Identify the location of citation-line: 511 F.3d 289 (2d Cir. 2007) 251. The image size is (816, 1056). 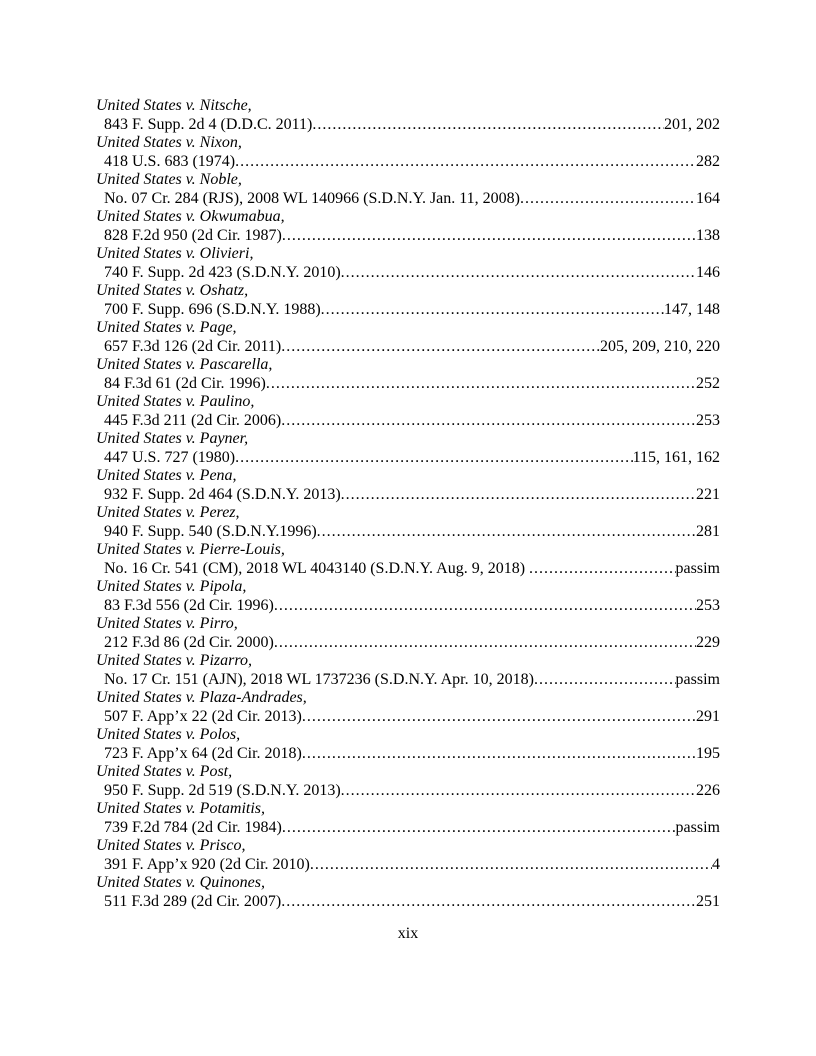
(408, 902).